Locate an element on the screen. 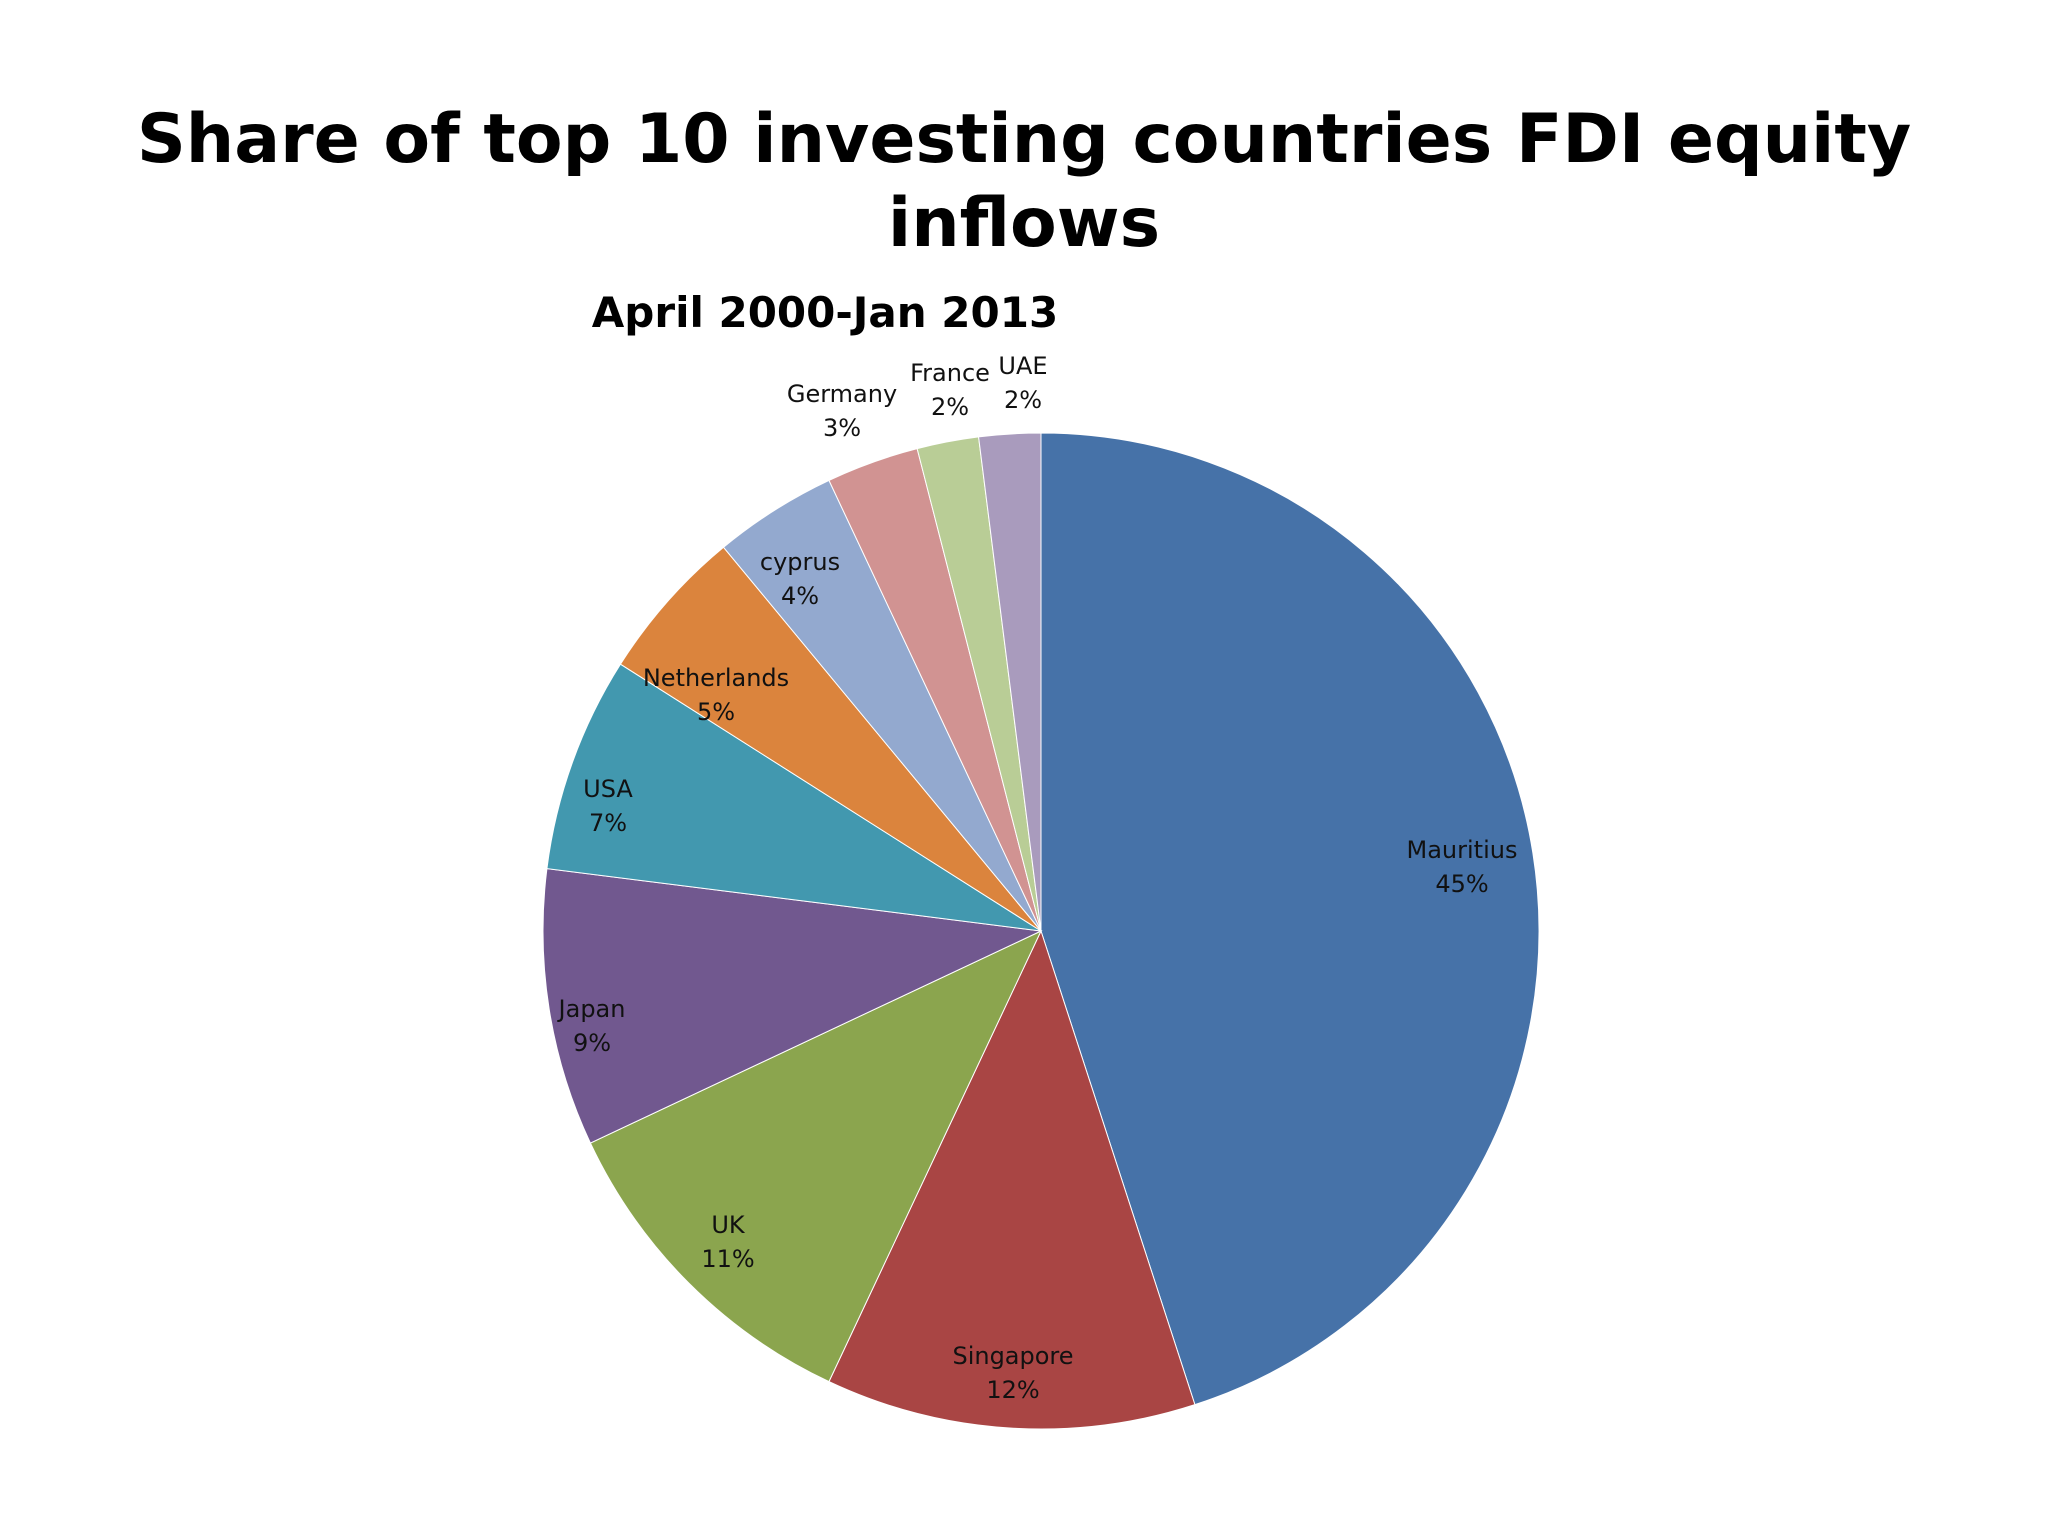 The width and height of the screenshot is (2048, 1536). slice-label-germany: Germany 3% is located at coordinates (842, 411).